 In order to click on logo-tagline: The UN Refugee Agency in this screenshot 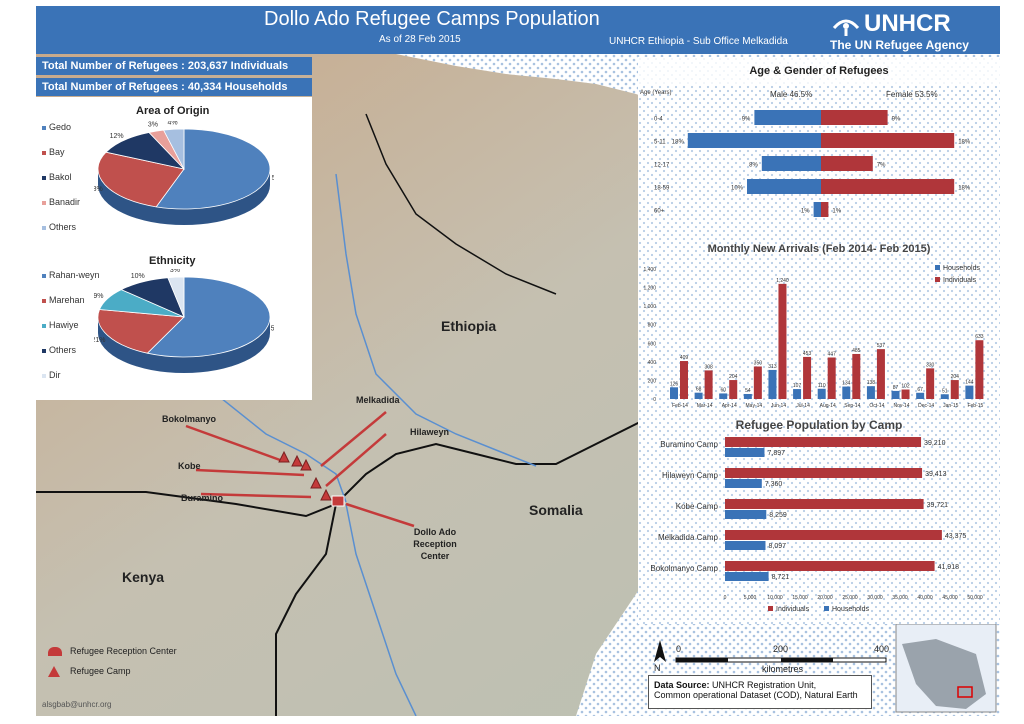, I will do `click(899, 45)`.